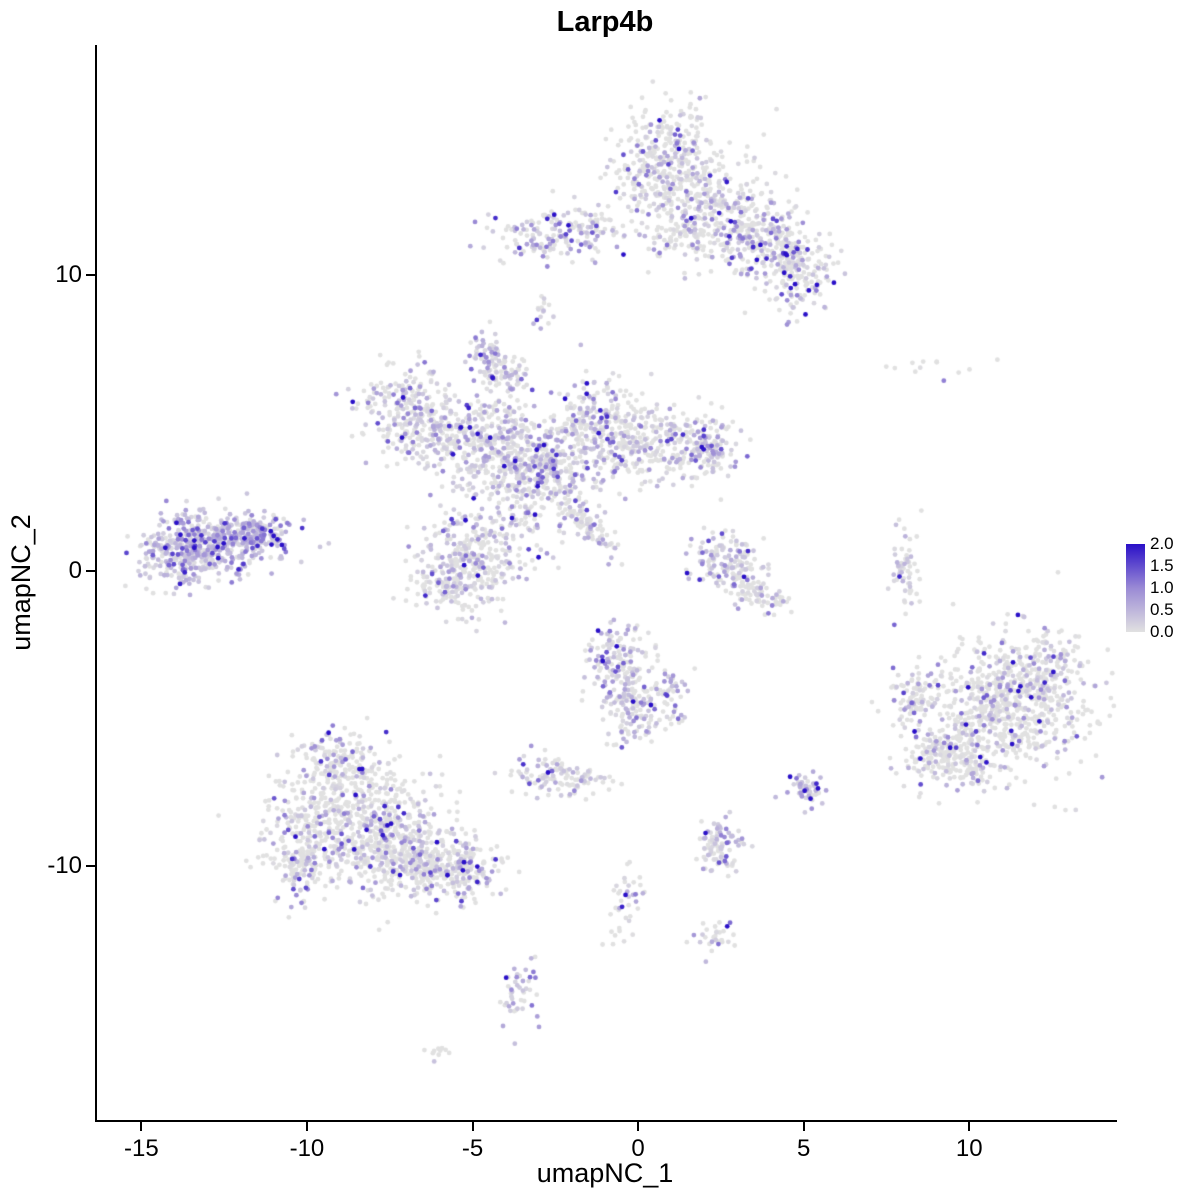  Describe the element at coordinates (68, 275) in the screenshot. I see `y-tick-label: 10` at that location.